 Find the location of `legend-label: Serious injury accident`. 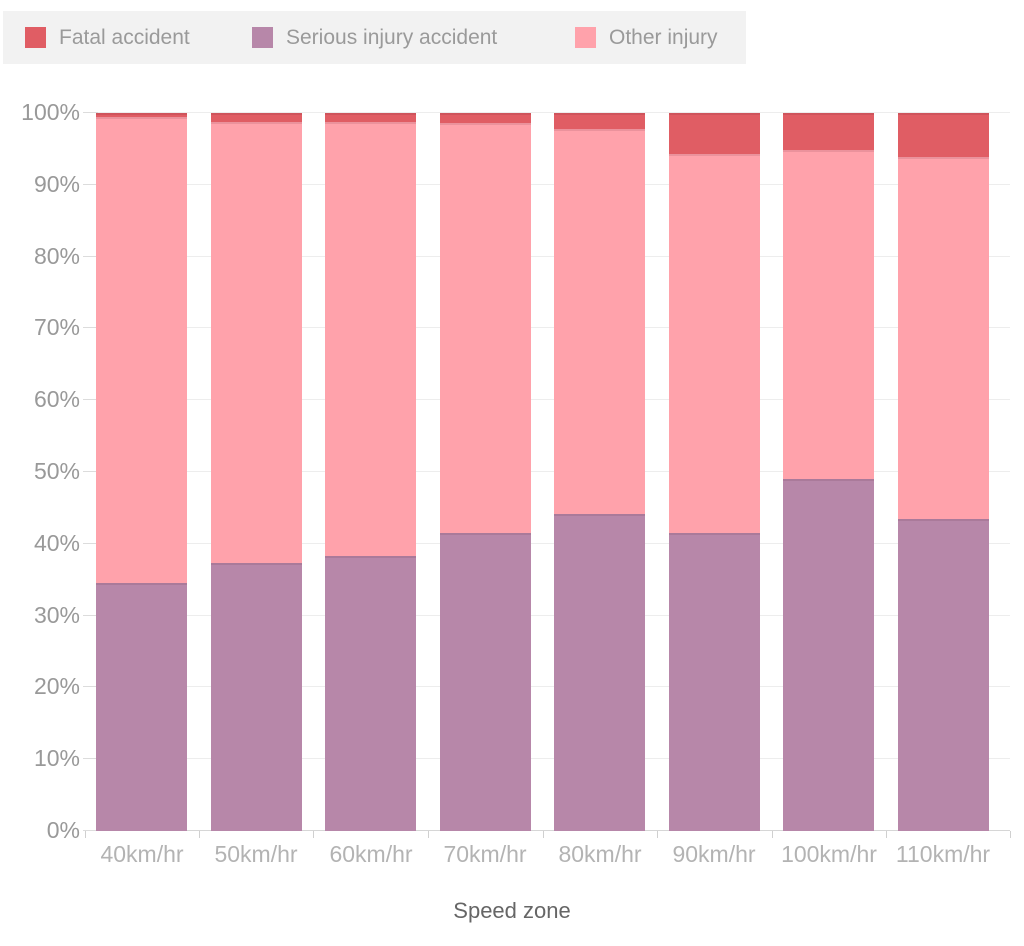

legend-label: Serious injury accident is located at coordinates (392, 37).